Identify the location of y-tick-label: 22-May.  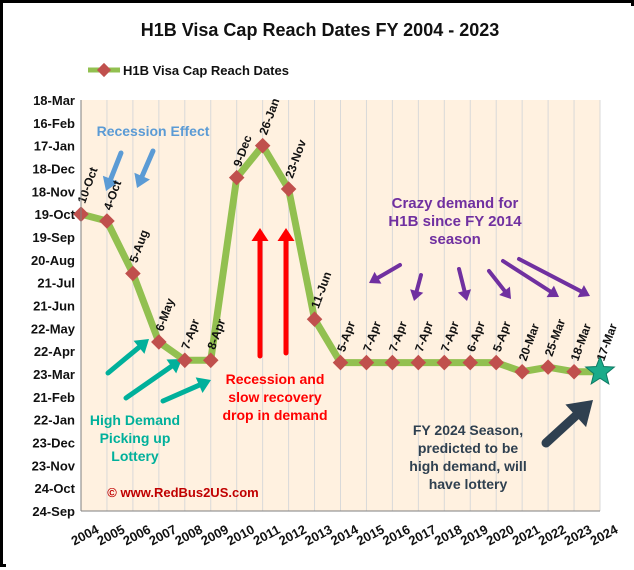
(53, 328).